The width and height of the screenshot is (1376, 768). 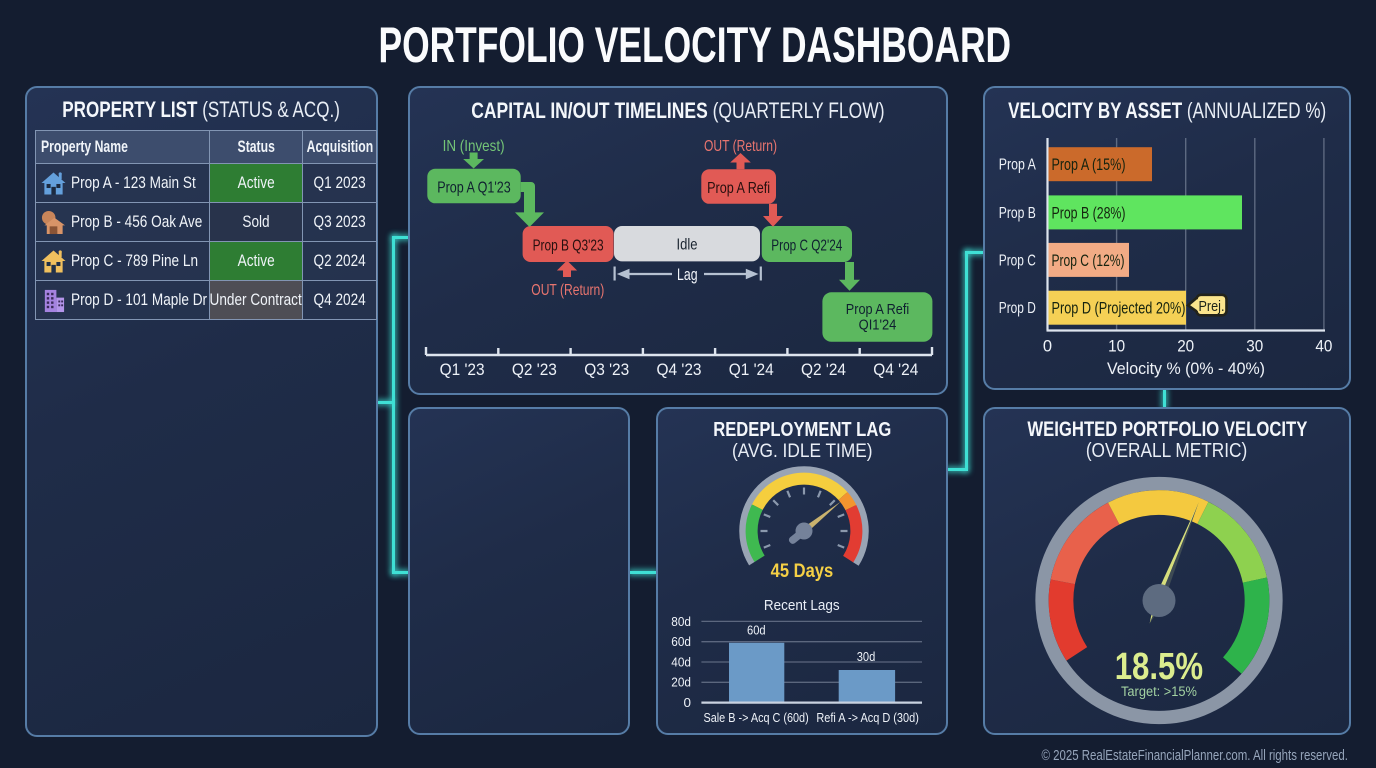 What do you see at coordinates (474, 146) in the screenshot?
I see `svg-text: IN (Invest)` at bounding box center [474, 146].